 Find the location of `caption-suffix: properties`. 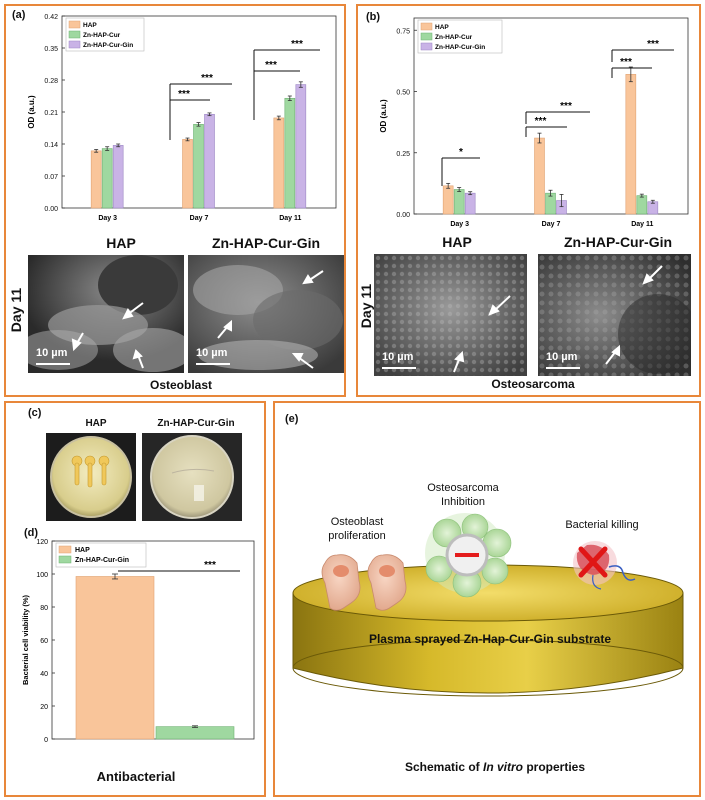

caption-suffix: properties is located at coordinates (554, 767).